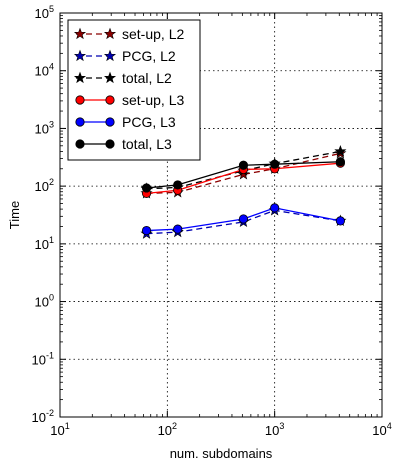 The width and height of the screenshot is (407, 467). I want to click on y-axis-label: Time, so click(14, 215).